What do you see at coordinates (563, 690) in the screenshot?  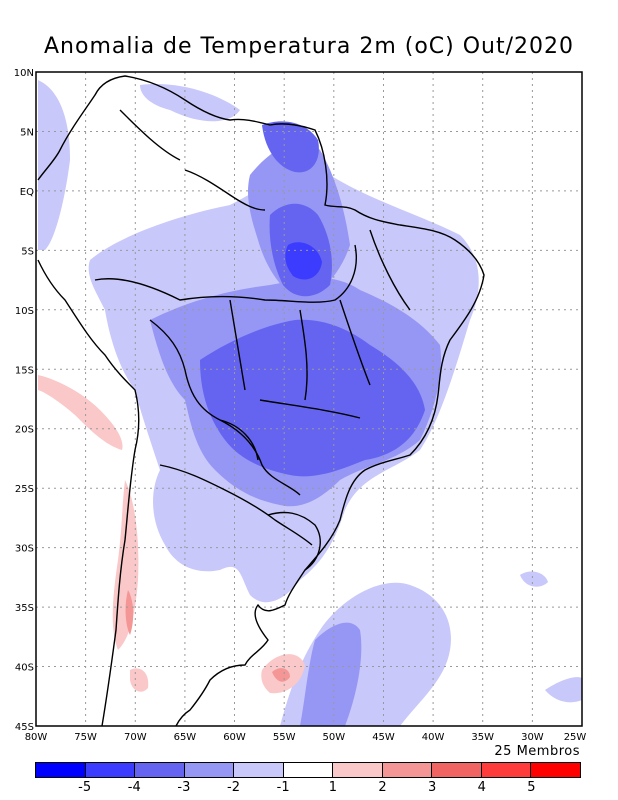 I see `anomaly-region-light-blue-east` at bounding box center [563, 690].